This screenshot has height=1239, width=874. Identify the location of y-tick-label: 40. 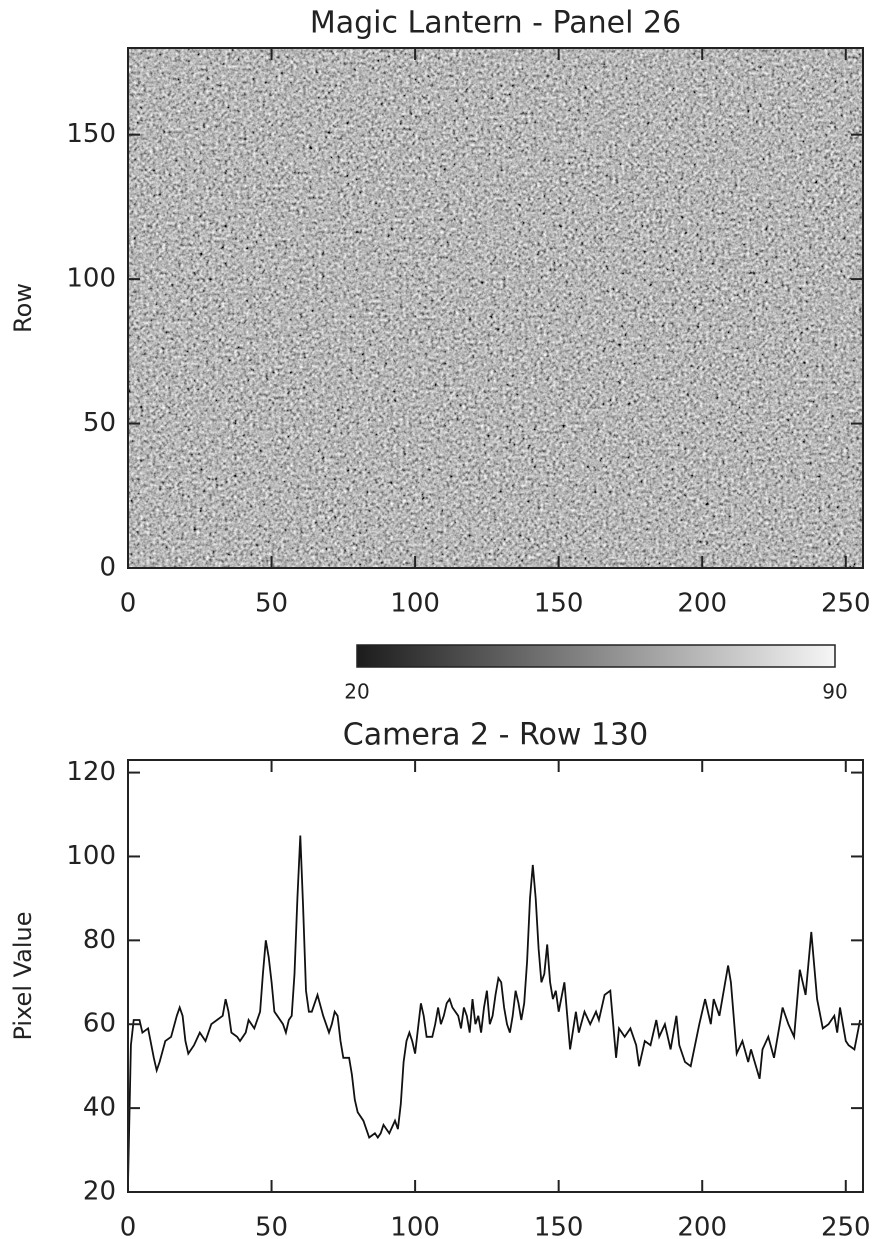
(99, 1108).